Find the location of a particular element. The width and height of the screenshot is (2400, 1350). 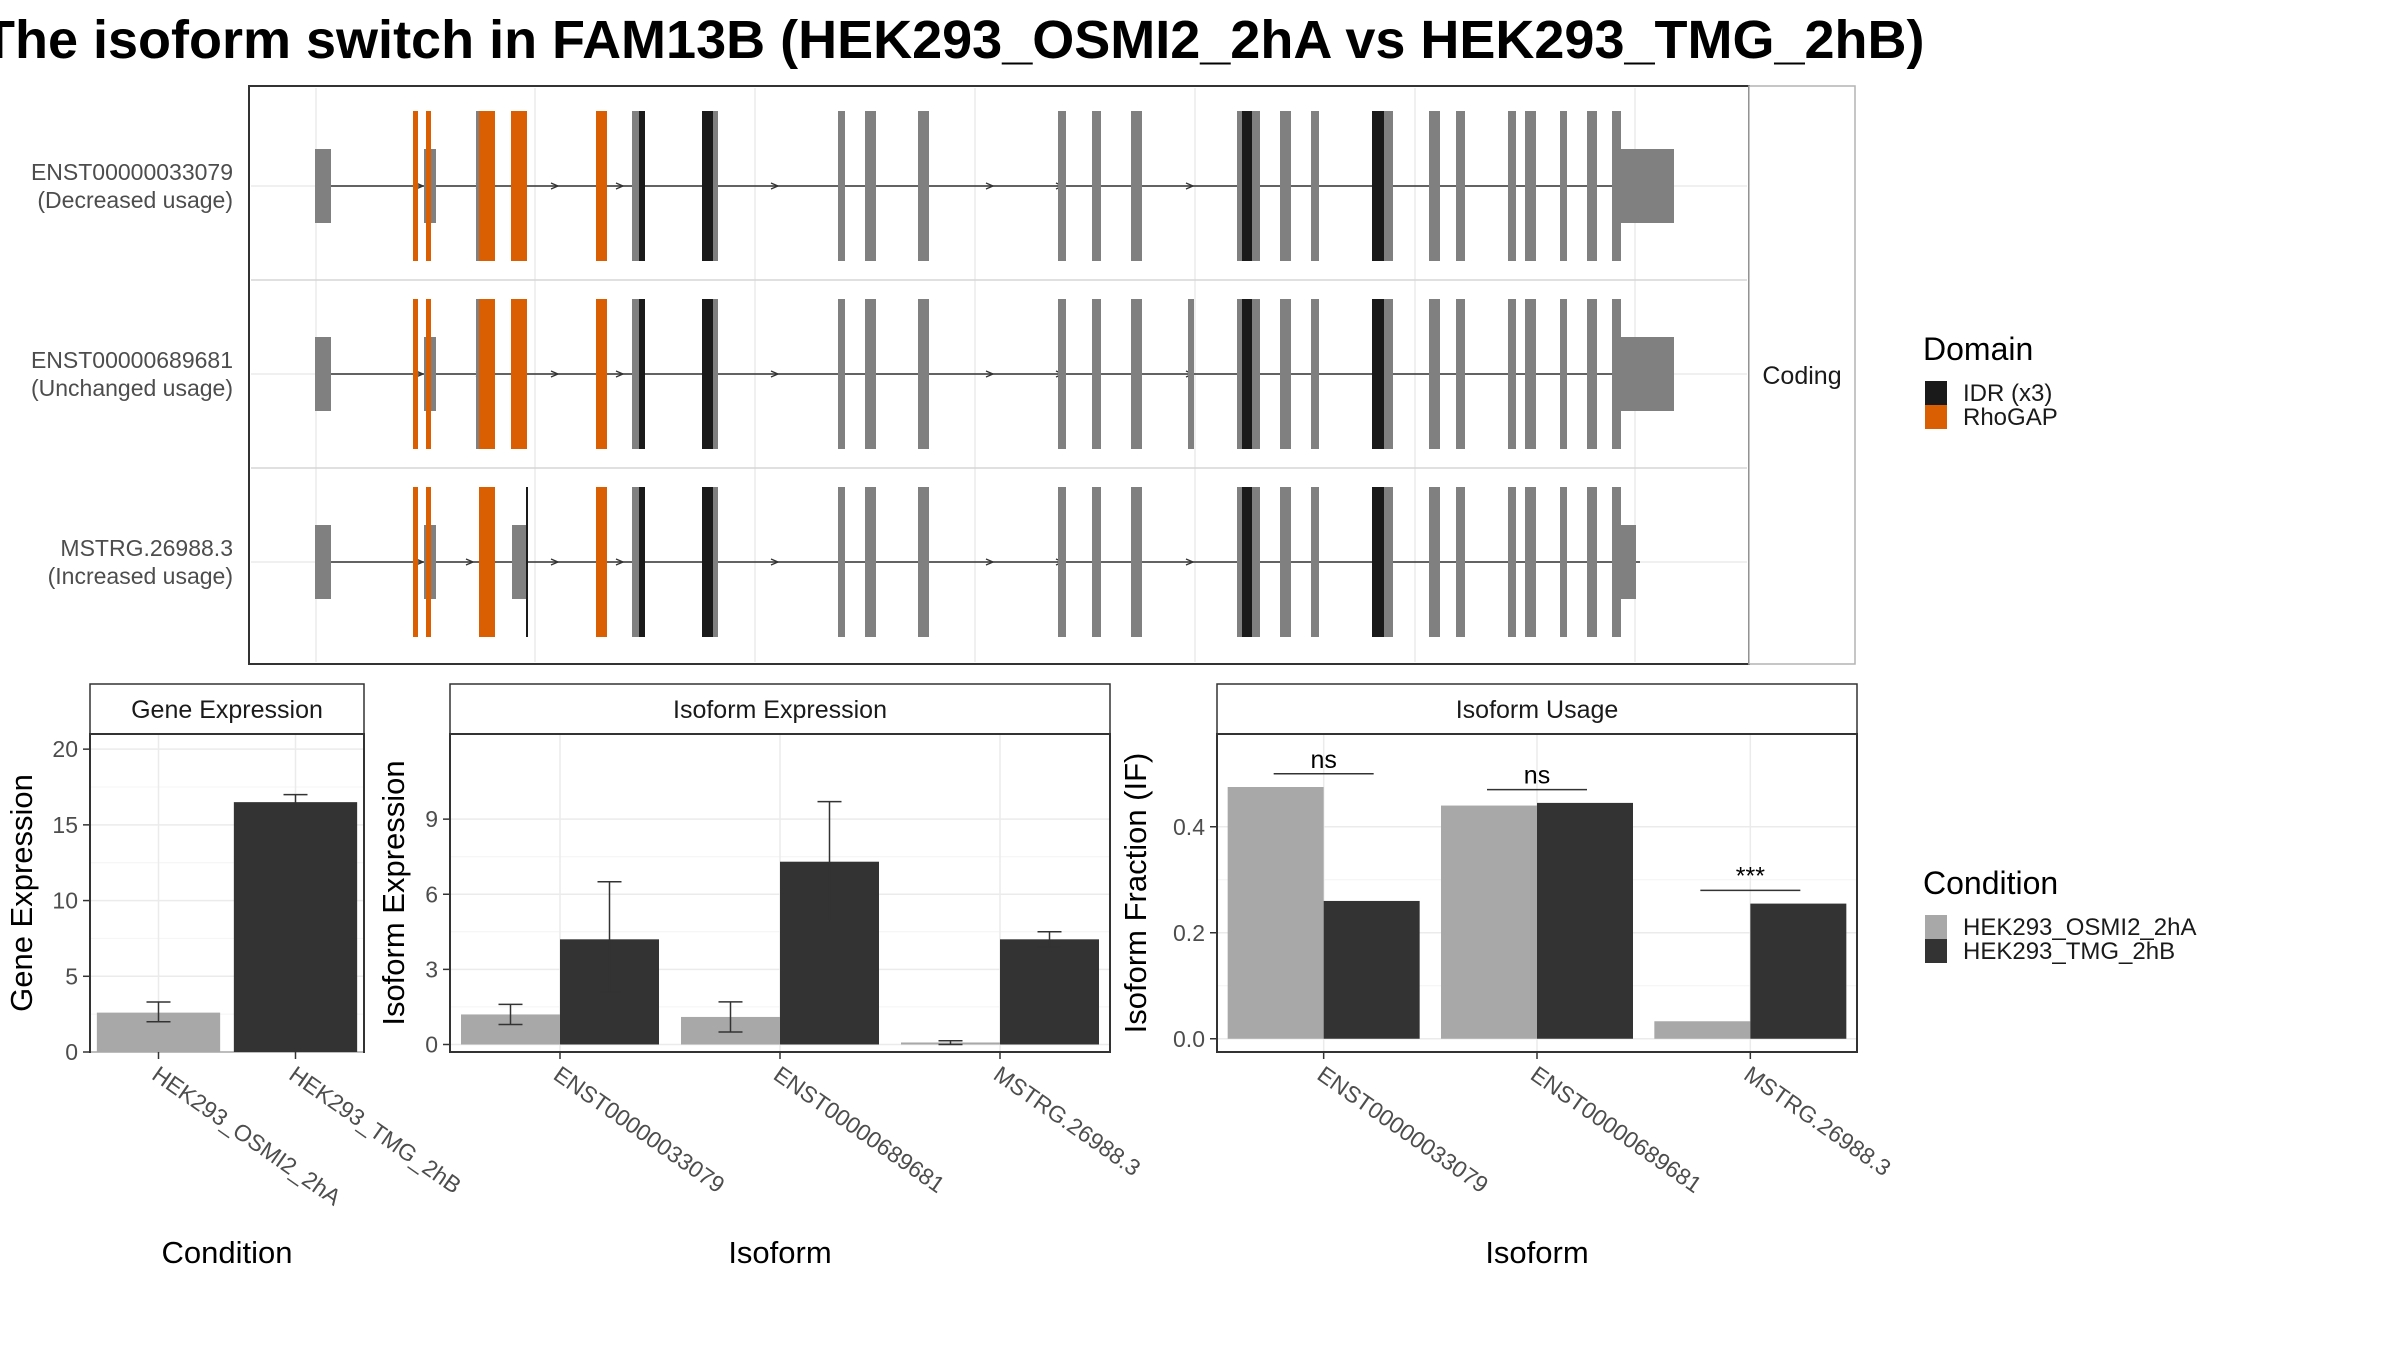

isoform-label-note: (Unchanged usage) is located at coordinates (132, 388).